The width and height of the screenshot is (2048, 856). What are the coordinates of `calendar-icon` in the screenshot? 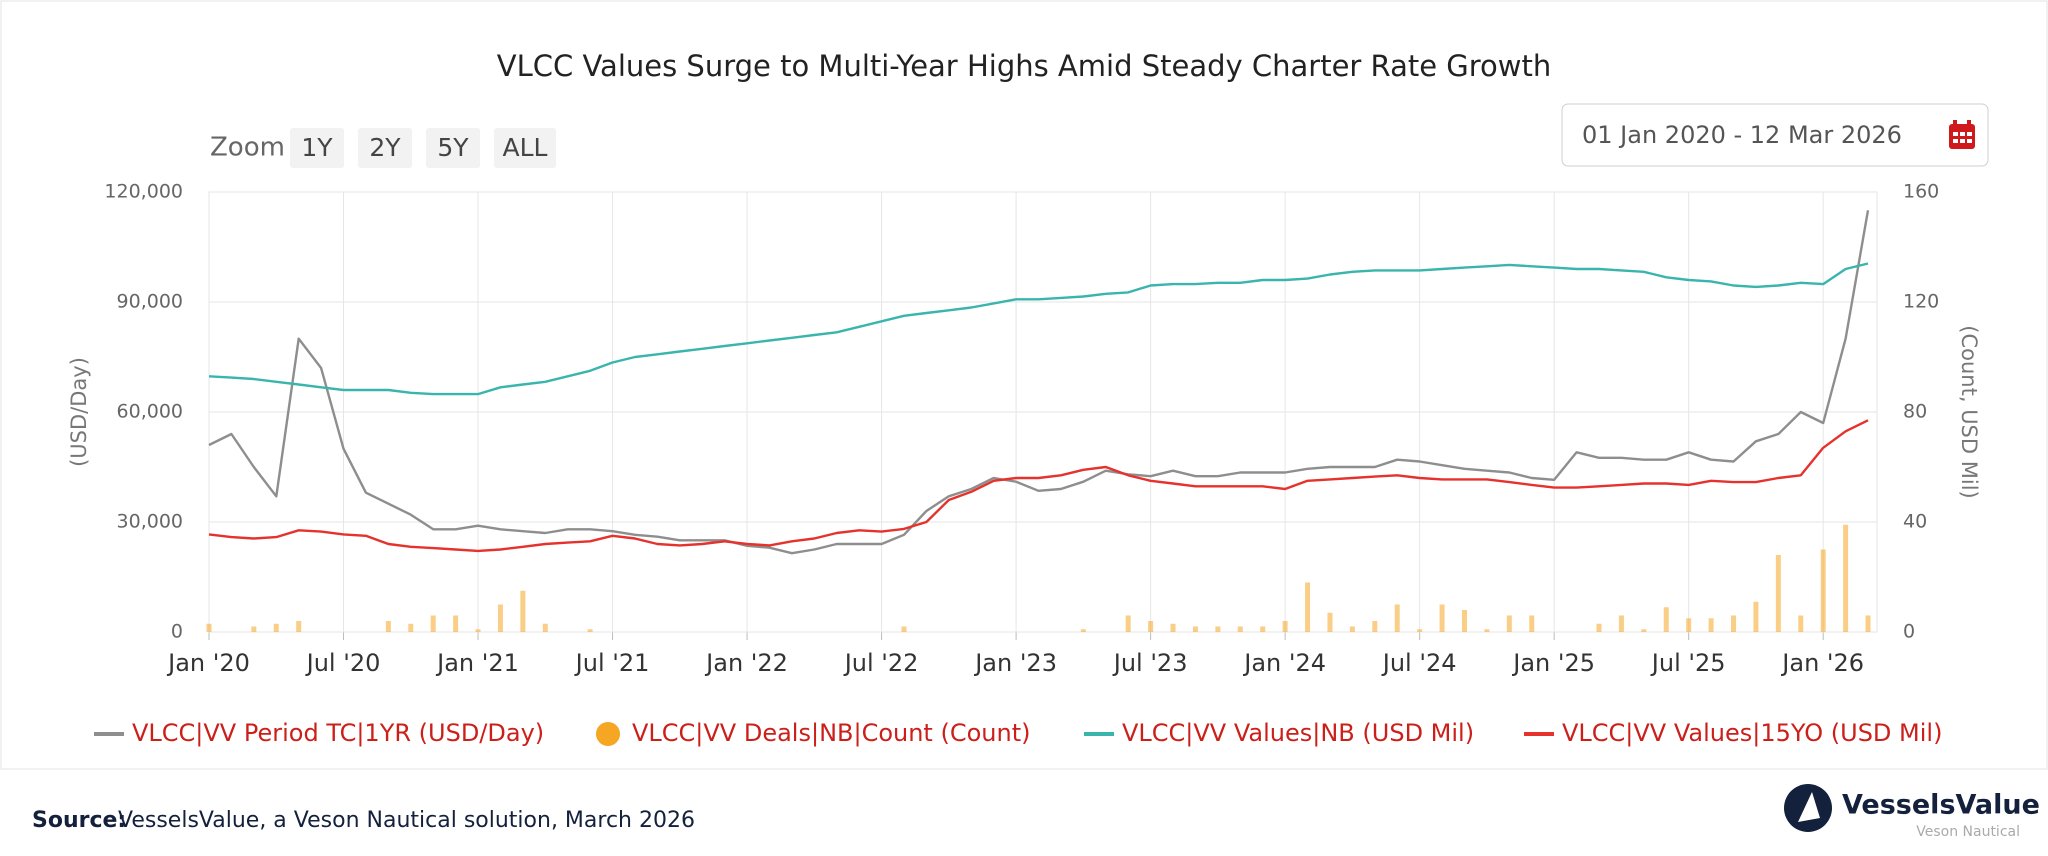 It's located at (1962, 134).